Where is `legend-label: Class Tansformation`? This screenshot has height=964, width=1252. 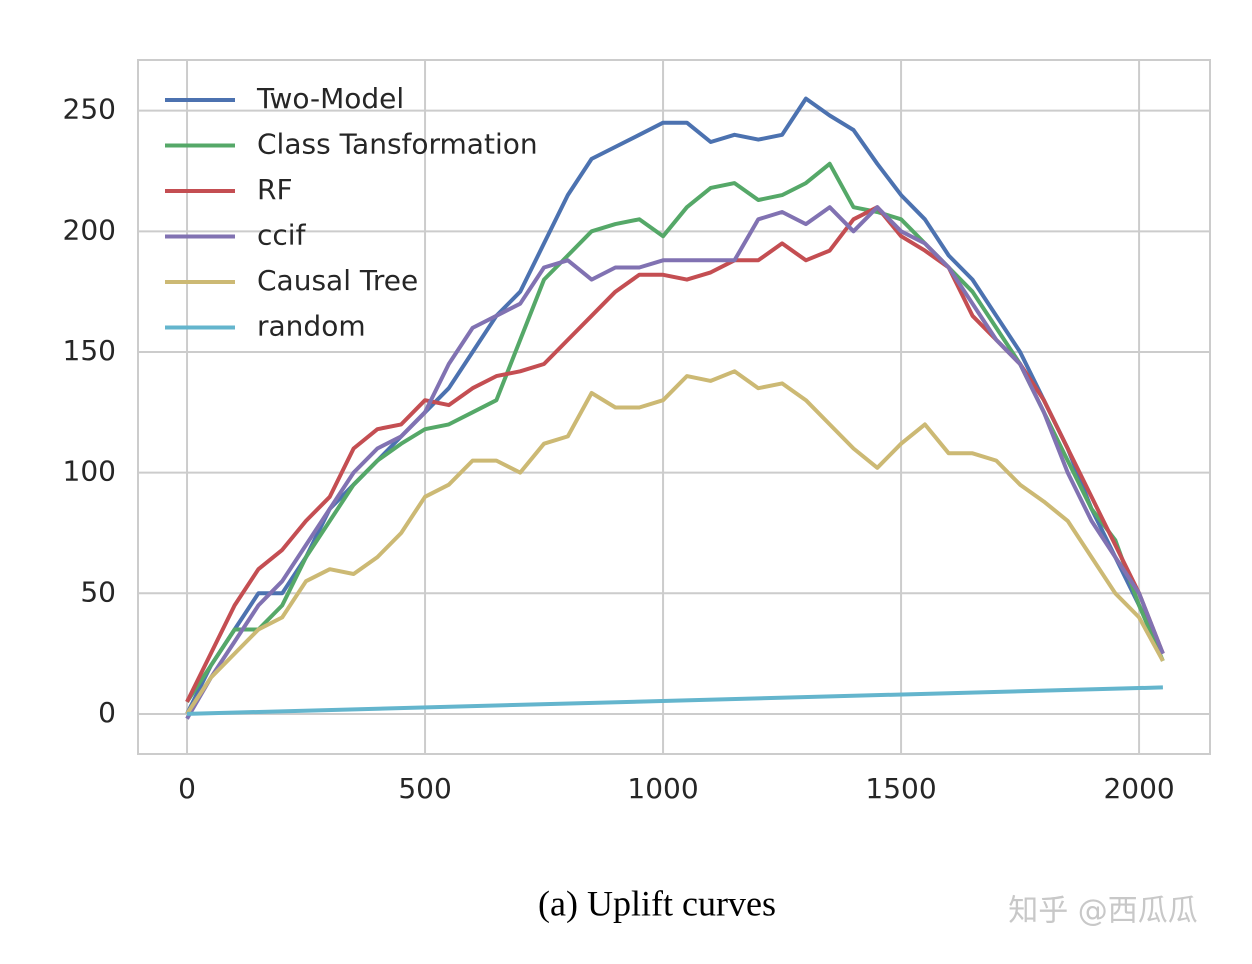 legend-label: Class Tansformation is located at coordinates (397, 144).